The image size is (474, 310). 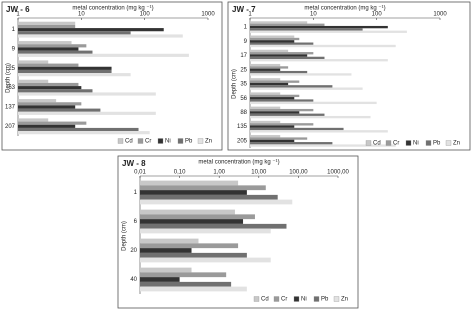 I want to click on legend-label: Cd, so click(x=377, y=144).